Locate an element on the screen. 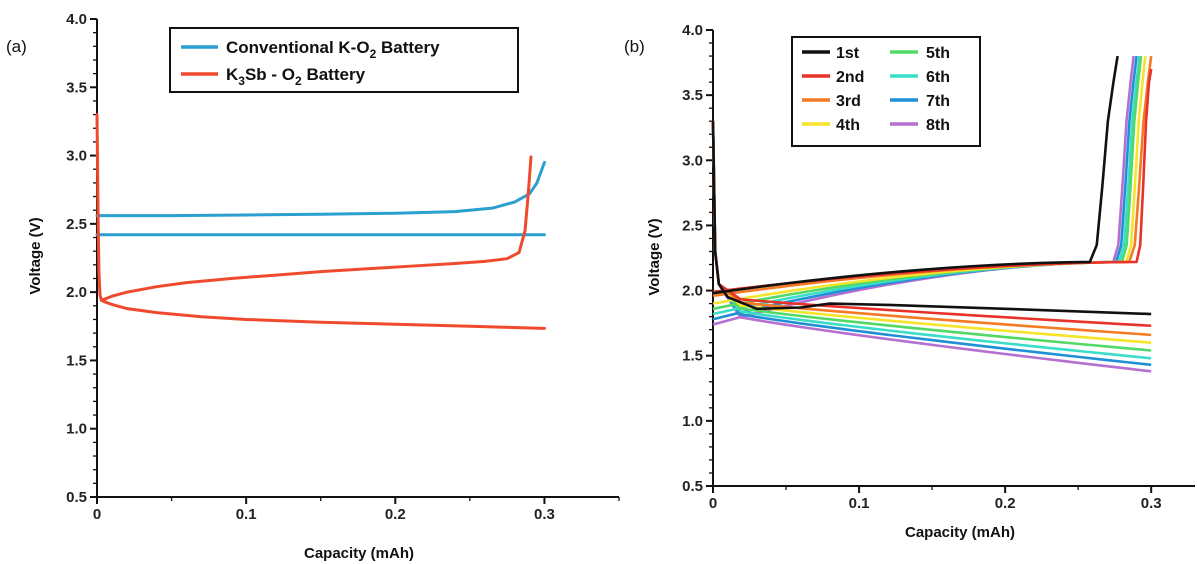 The height and width of the screenshot is (564, 1197). discharge-line-3rd is located at coordinates (931, 229).